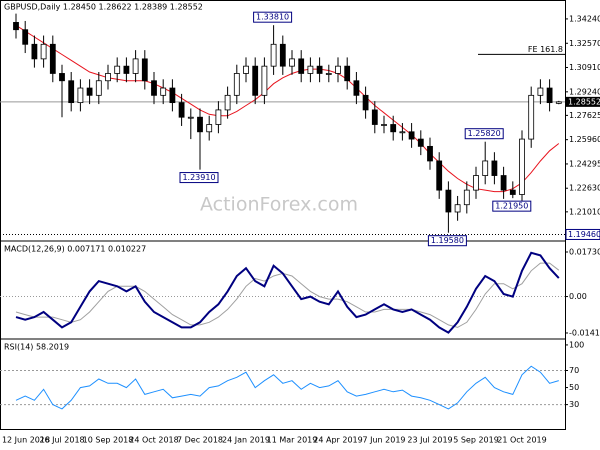 Image resolution: width=600 pixels, height=450 pixels. I want to click on last-price-label: 1.28552, so click(584, 101).